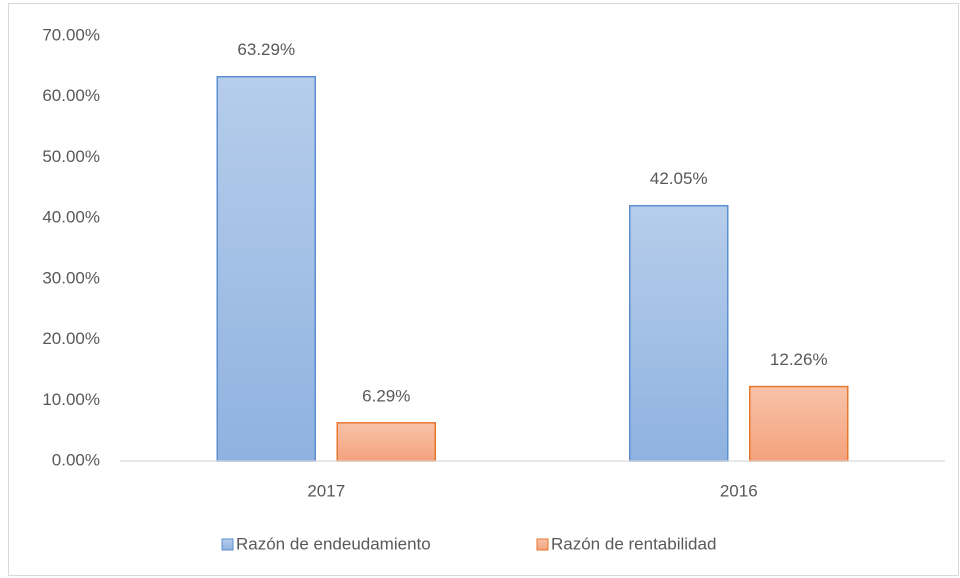 The height and width of the screenshot is (578, 960). What do you see at coordinates (71, 34) in the screenshot?
I see `y-tick-label: 70.00%` at bounding box center [71, 34].